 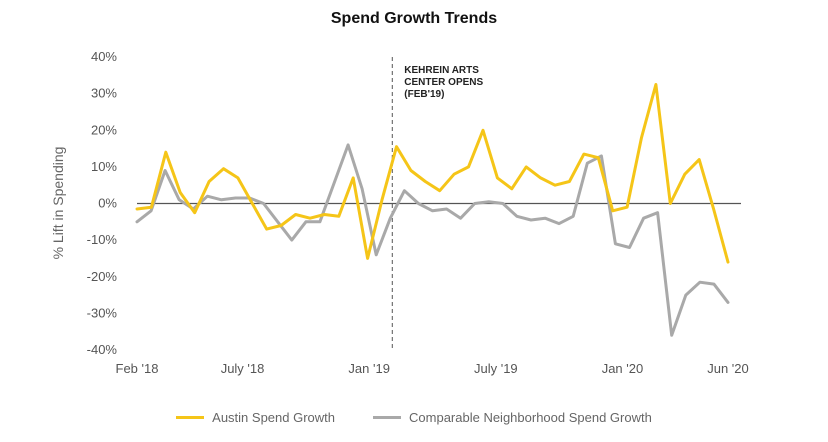 What do you see at coordinates (623, 368) in the screenshot?
I see `x-tick-label: Jan '20` at bounding box center [623, 368].